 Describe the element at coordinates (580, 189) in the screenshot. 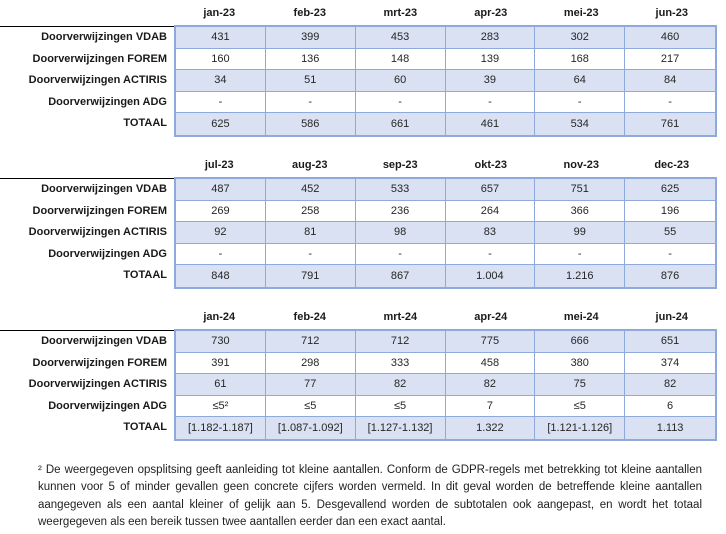

I see `table-cell: 751` at that location.